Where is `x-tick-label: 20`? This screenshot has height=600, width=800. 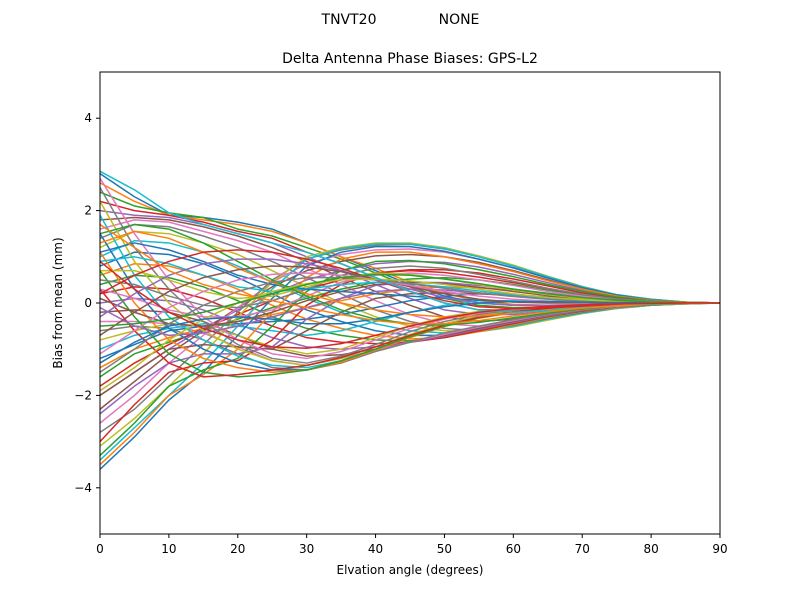 x-tick-label: 20 is located at coordinates (237, 549).